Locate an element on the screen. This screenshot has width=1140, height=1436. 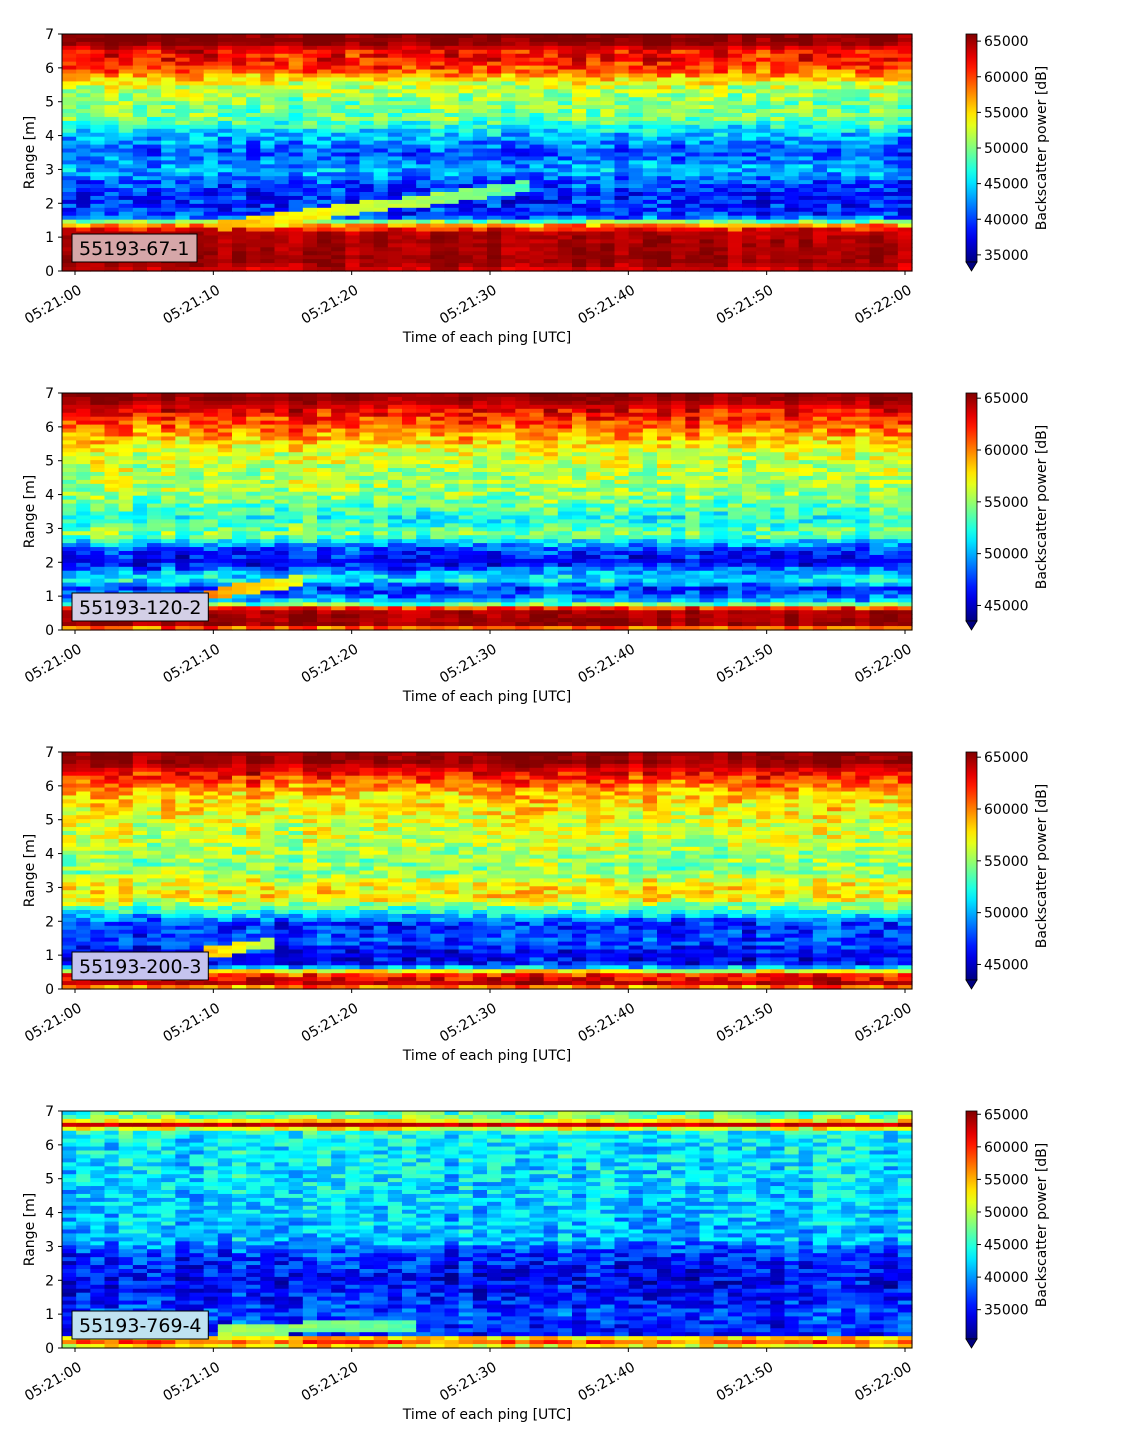
x-tick-label: 05:21:10 is located at coordinates (191, 304).